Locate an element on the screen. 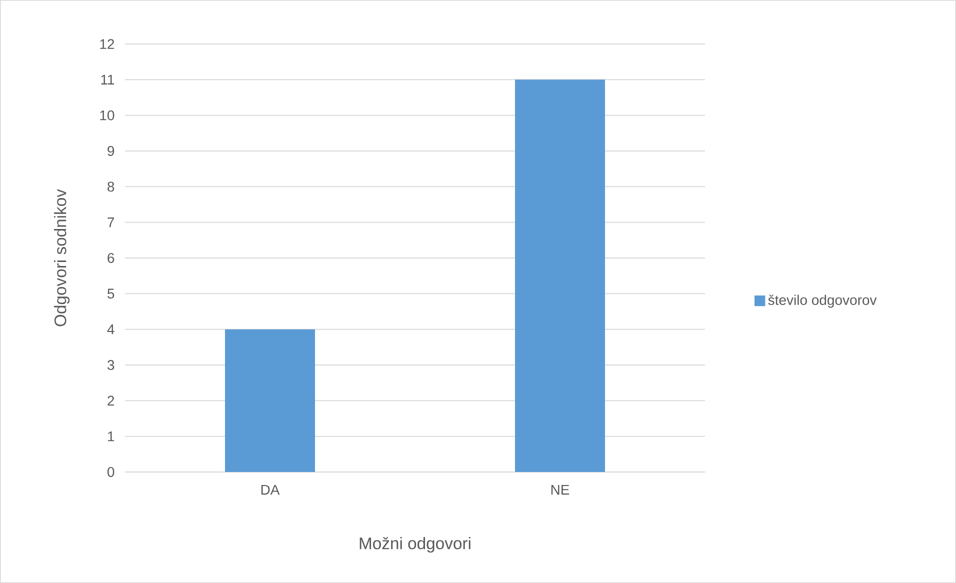 This screenshot has width=956, height=583. y-tick-label: 8 is located at coordinates (111, 187).